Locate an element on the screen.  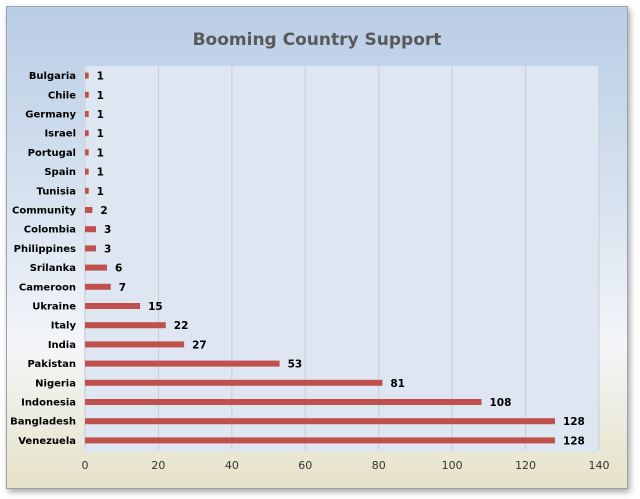
category-label: India is located at coordinates (62, 345).